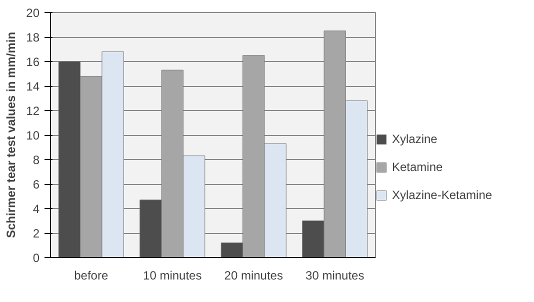  Describe the element at coordinates (36, 160) in the screenshot. I see `y-tick-label: 8` at that location.